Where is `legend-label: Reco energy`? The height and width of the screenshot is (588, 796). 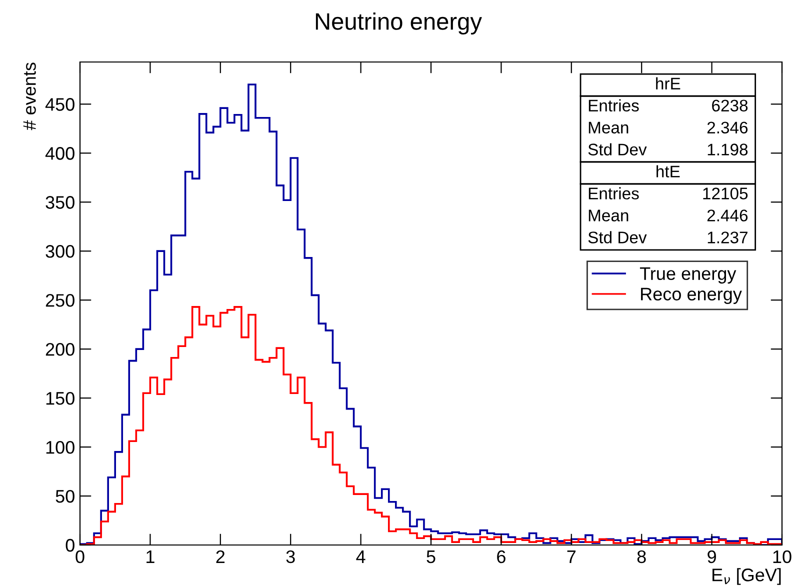
legend-label: Reco energy is located at coordinates (691, 296).